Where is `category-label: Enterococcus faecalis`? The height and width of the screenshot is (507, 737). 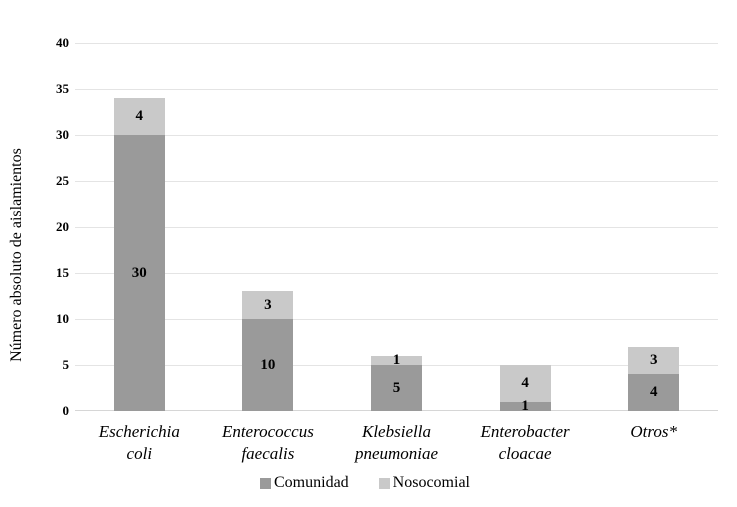 category-label: Enterococcus faecalis is located at coordinates (268, 443).